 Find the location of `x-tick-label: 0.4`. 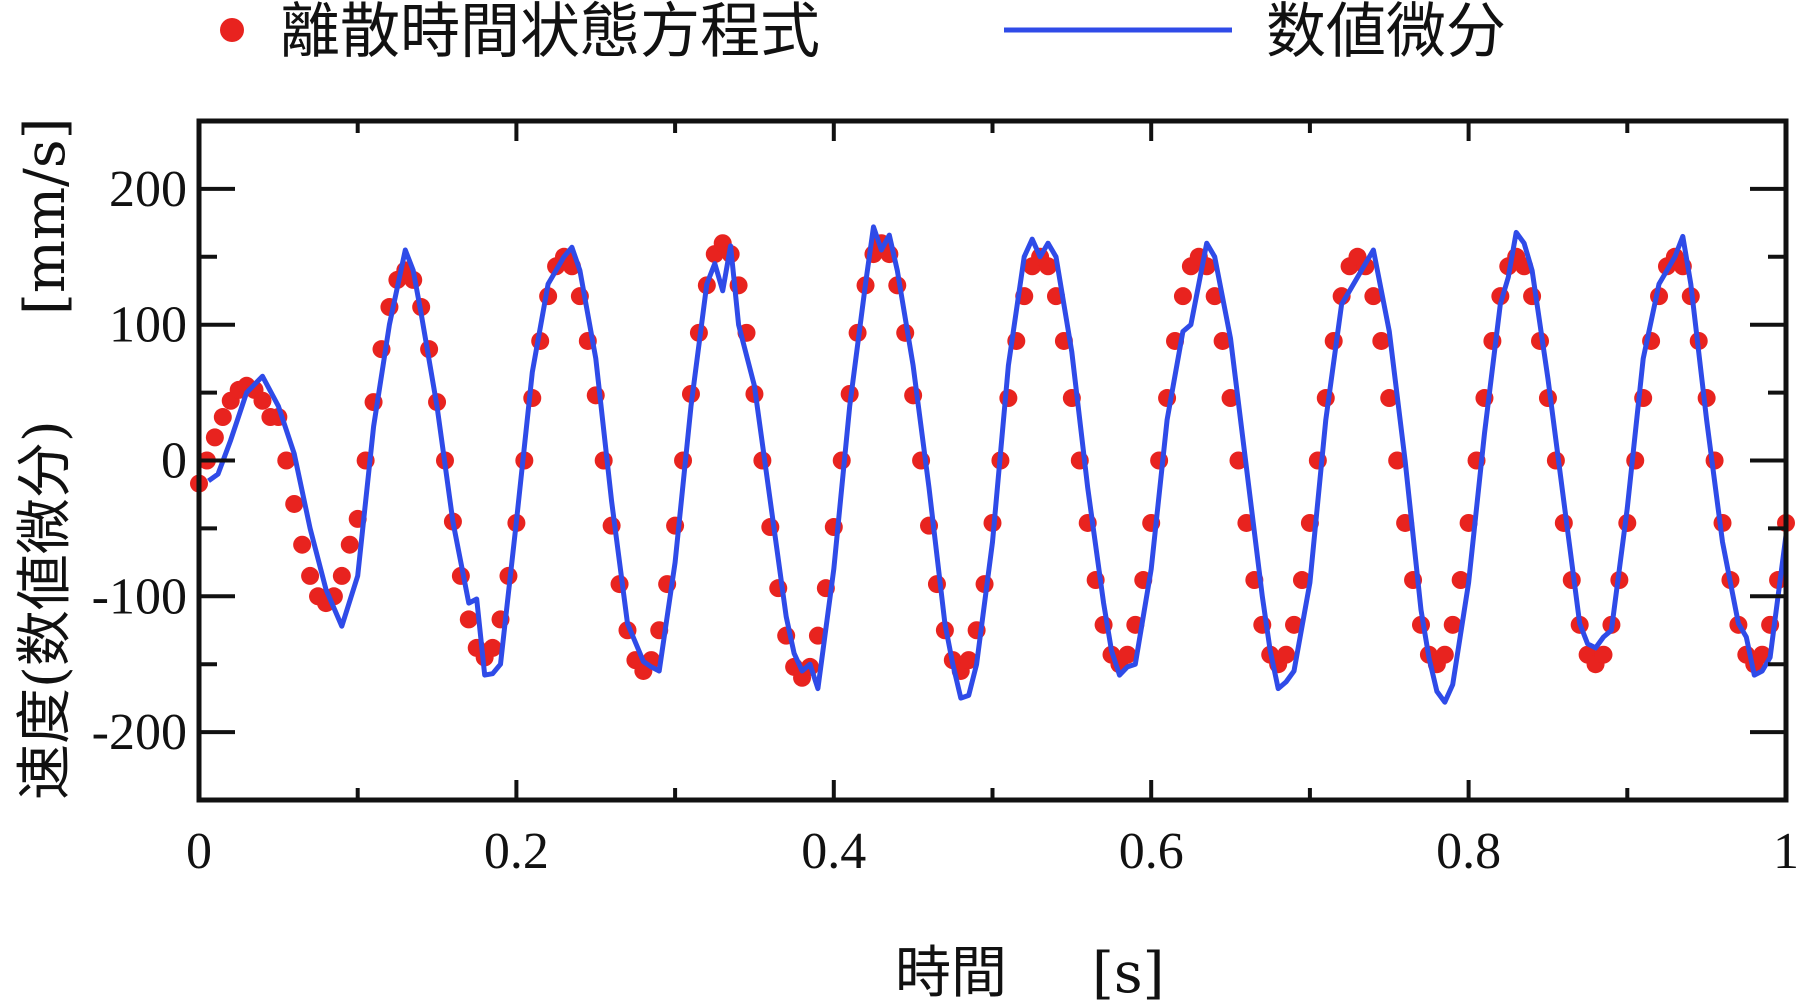

x-tick-label: 0.4 is located at coordinates (833, 851).